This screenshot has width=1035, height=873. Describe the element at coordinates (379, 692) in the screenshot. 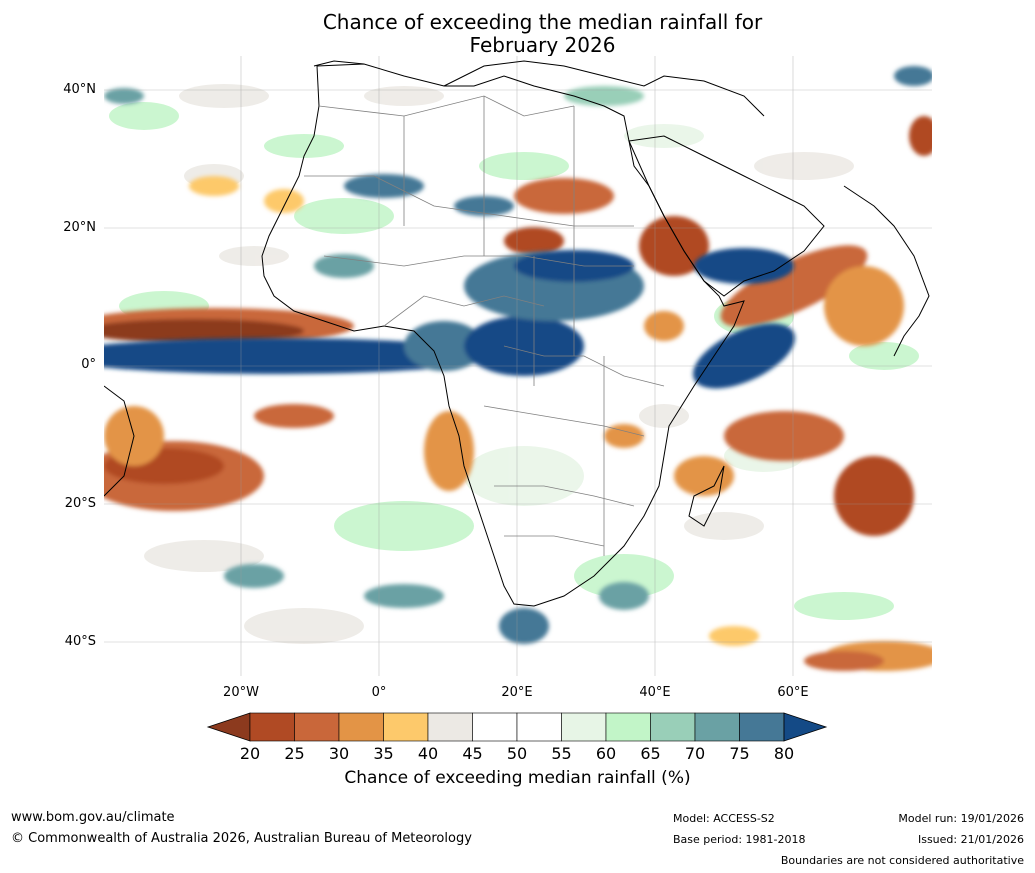

I see `lon-label-0: 0°` at that location.